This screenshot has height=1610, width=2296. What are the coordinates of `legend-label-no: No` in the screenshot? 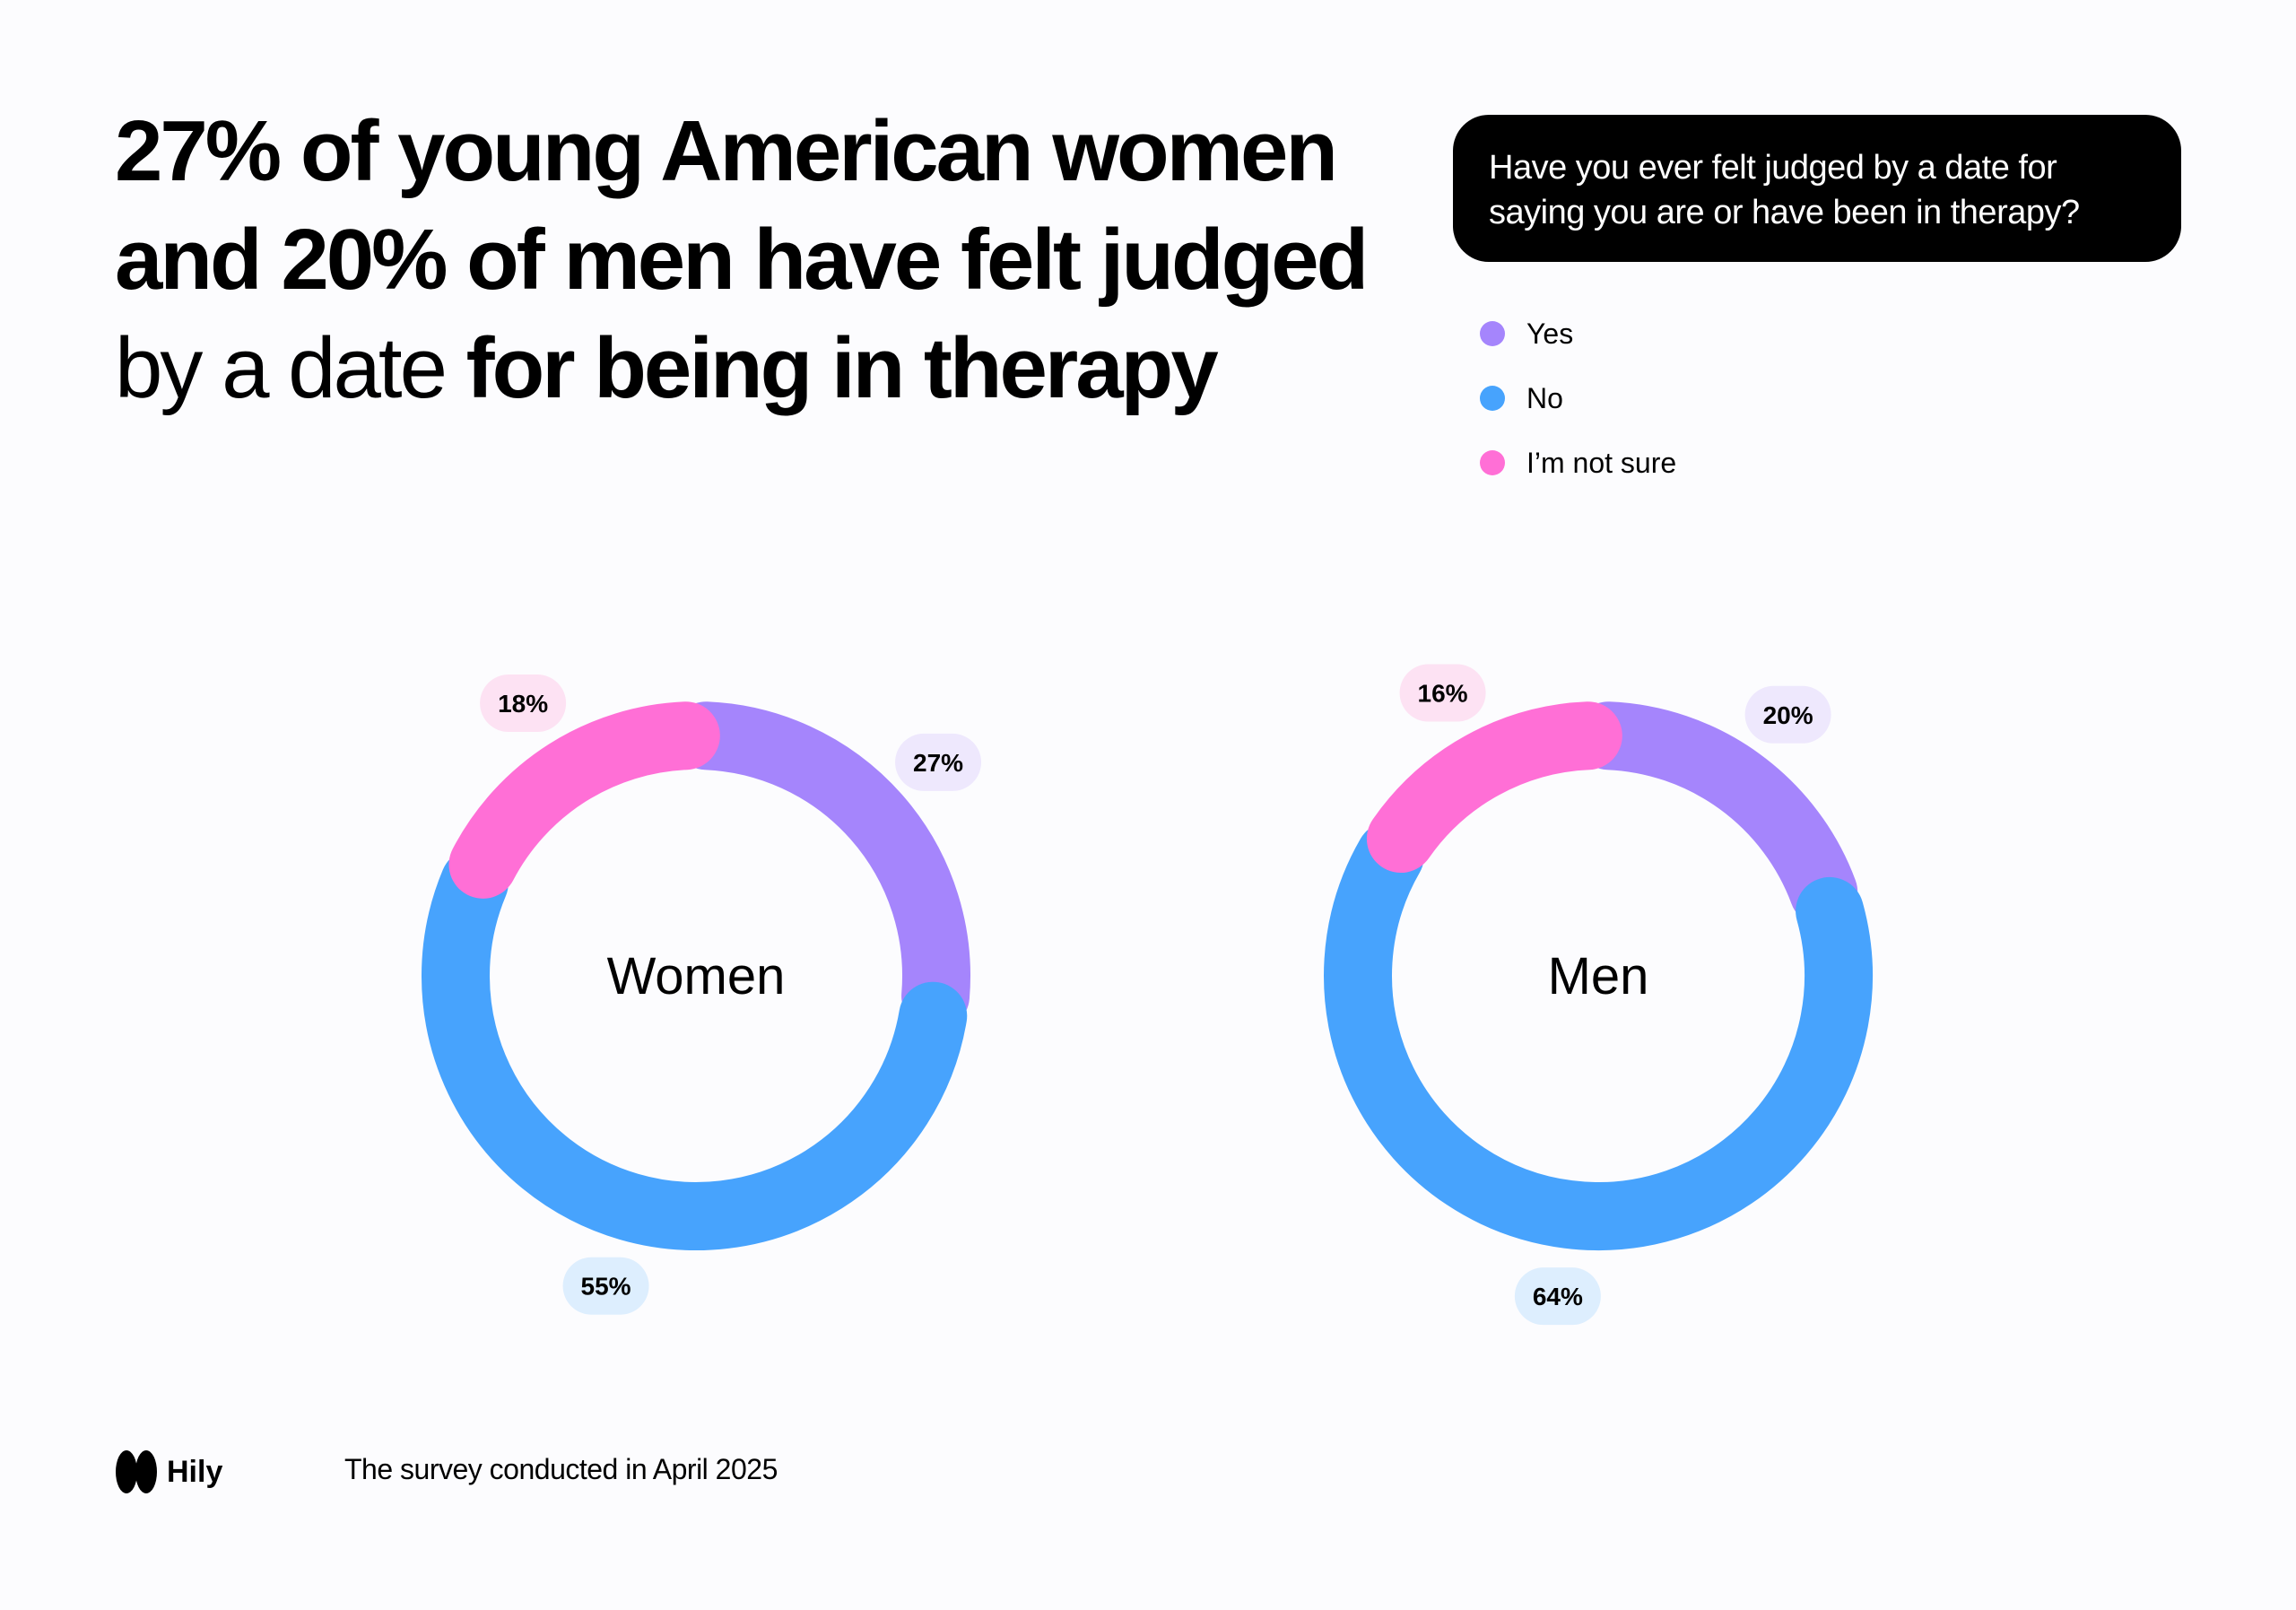 It's located at (1544, 397).